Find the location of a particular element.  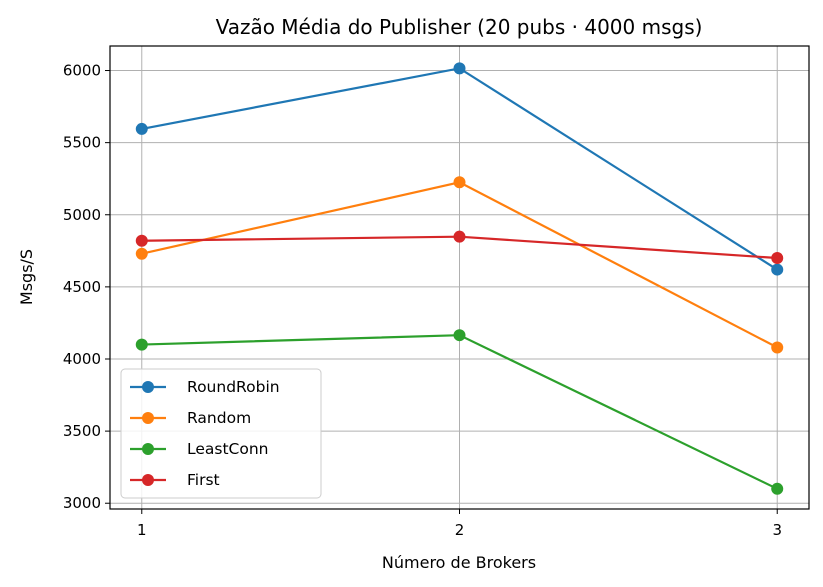

legend-item-roundrobin: RoundRobin is located at coordinates (205, 387).